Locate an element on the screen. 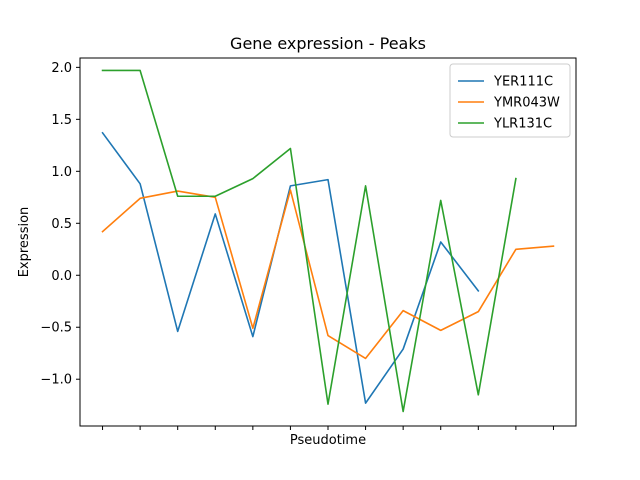 The width and height of the screenshot is (640, 480). x-axis-label: Pseudotime is located at coordinates (328, 440).